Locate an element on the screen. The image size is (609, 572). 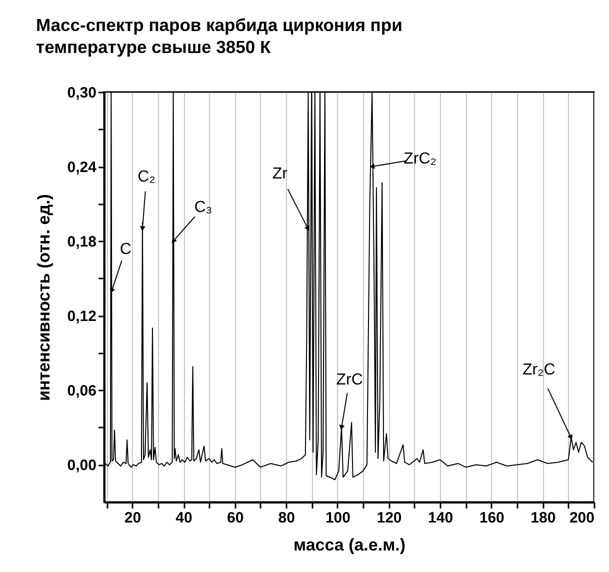
annotation: Zr is located at coordinates (280, 174).